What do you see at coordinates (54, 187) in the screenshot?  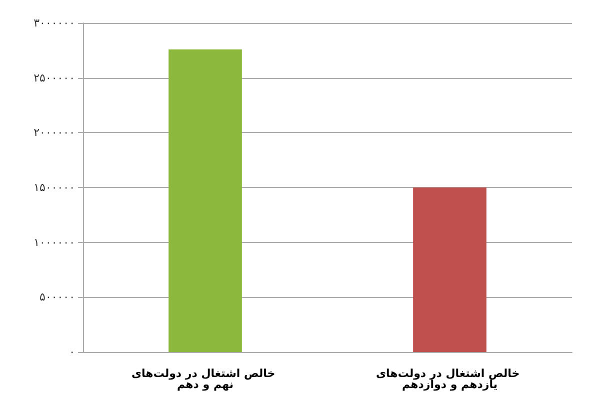 I see `y-tick-label: ۱۵۰۰۰۰۰` at bounding box center [54, 187].